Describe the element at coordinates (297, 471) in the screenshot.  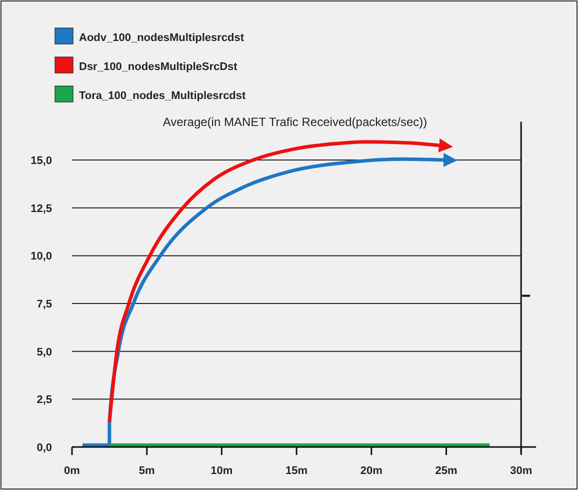
I see `x-tick-label: 15m` at that location.